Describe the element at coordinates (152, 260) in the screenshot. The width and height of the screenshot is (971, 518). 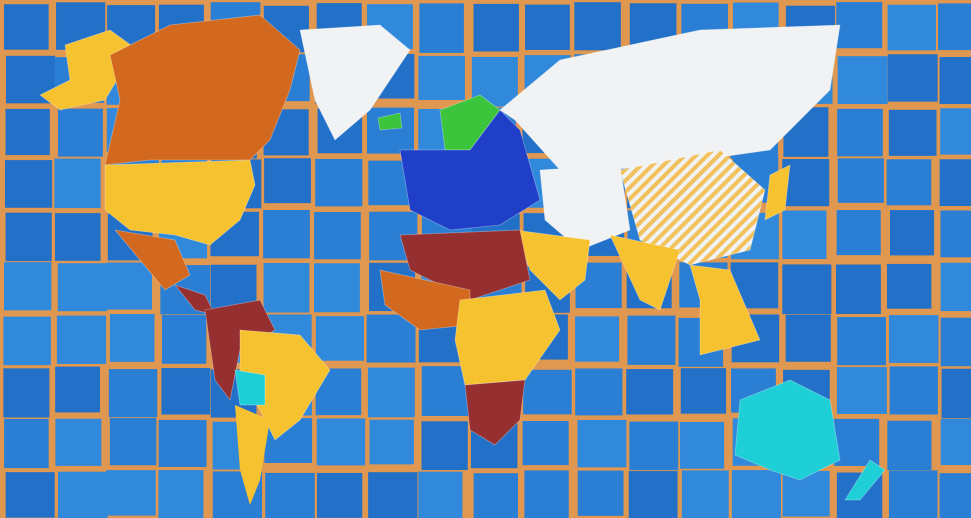
I see `region-mexico` at that location.